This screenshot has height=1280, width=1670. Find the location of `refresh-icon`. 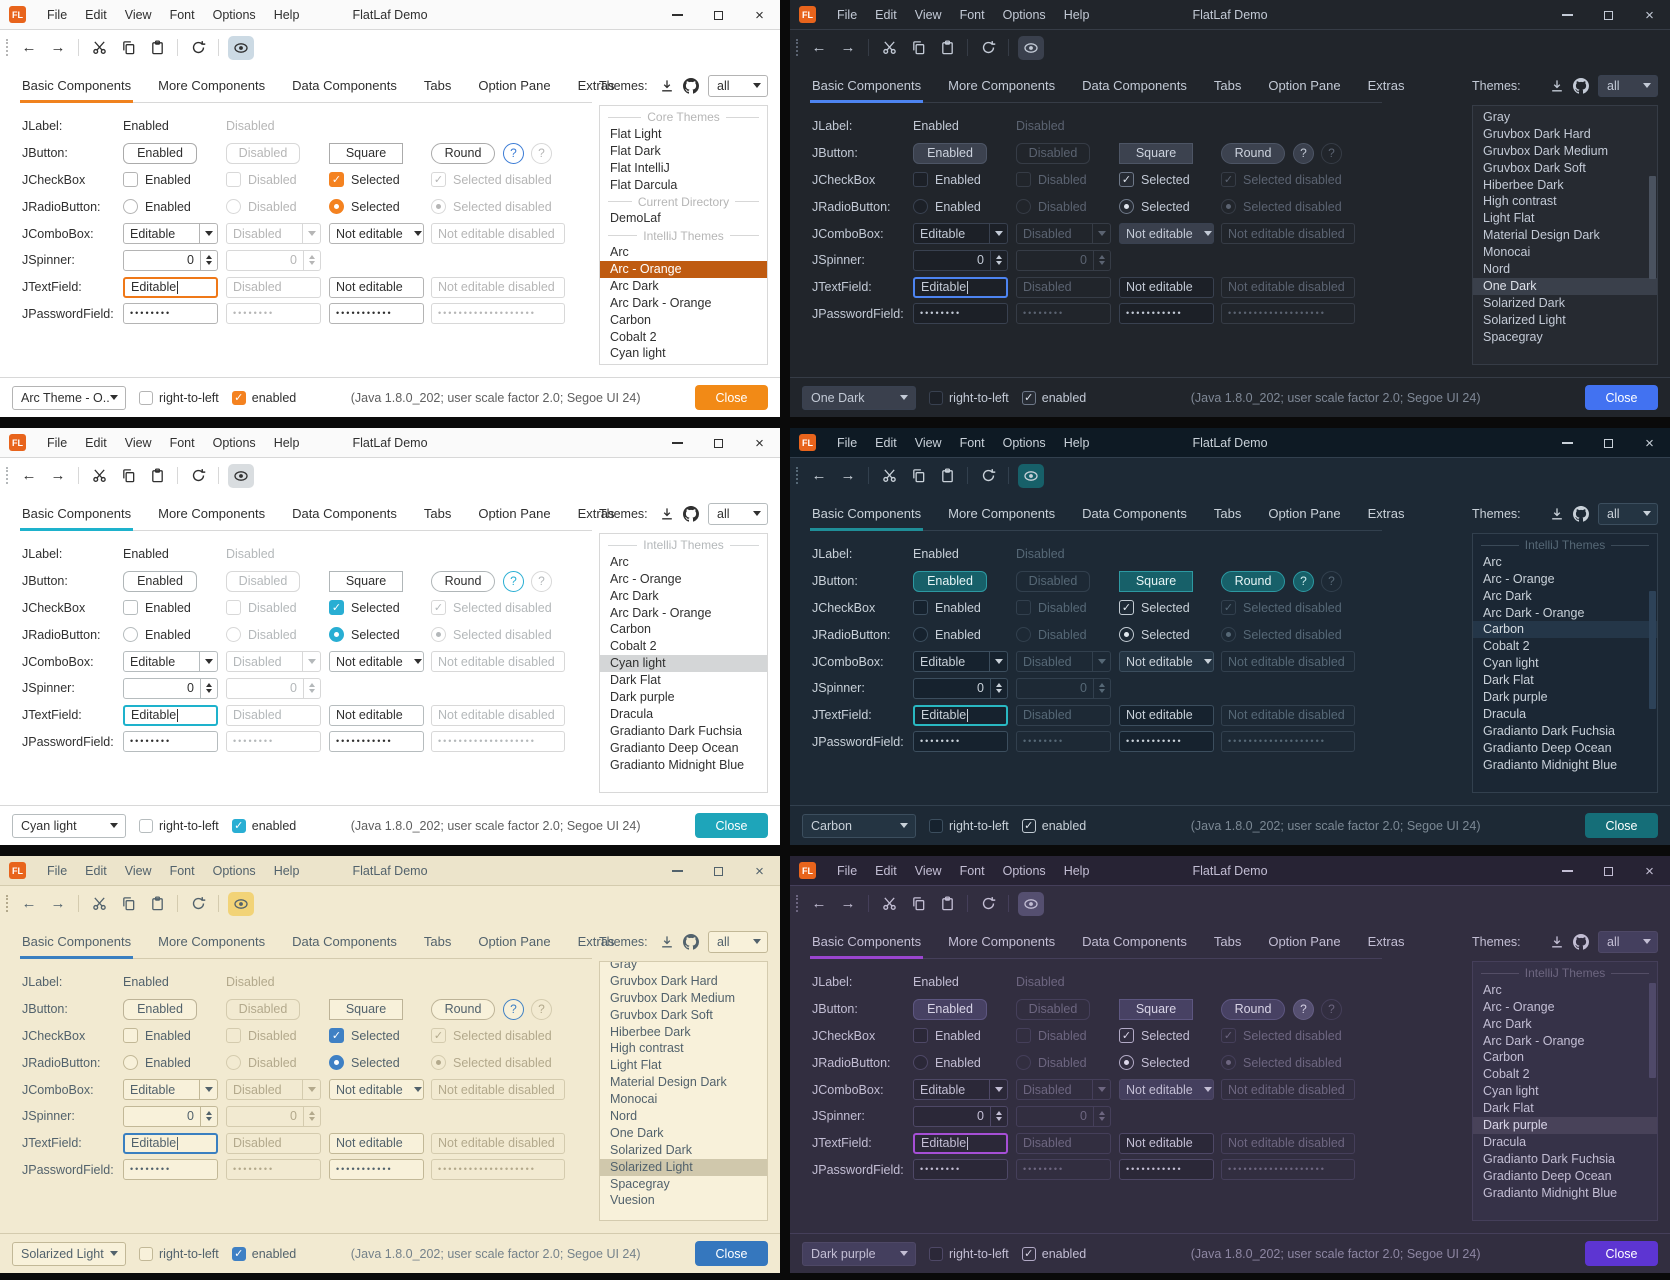

refresh-icon is located at coordinates (988, 476).